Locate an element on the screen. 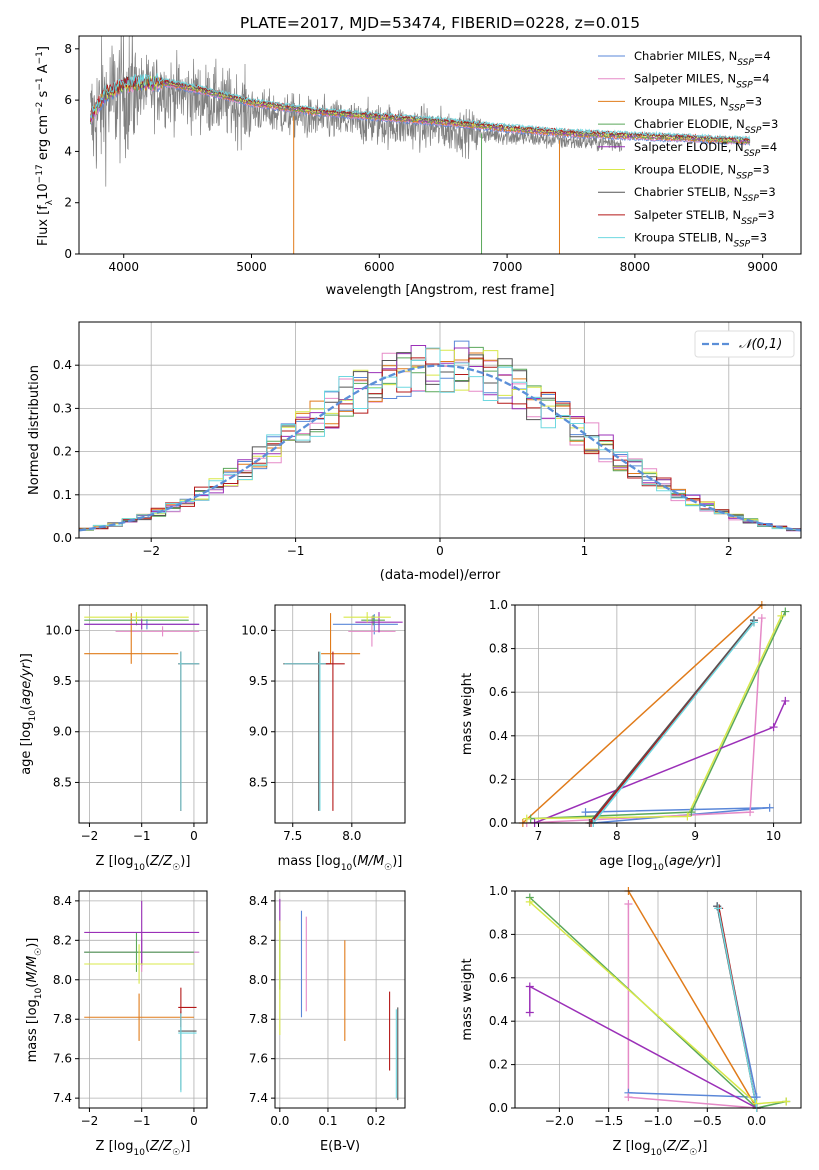 This screenshot has height=1170, width=819. y-tick-label: 2 is located at coordinates (68, 203).